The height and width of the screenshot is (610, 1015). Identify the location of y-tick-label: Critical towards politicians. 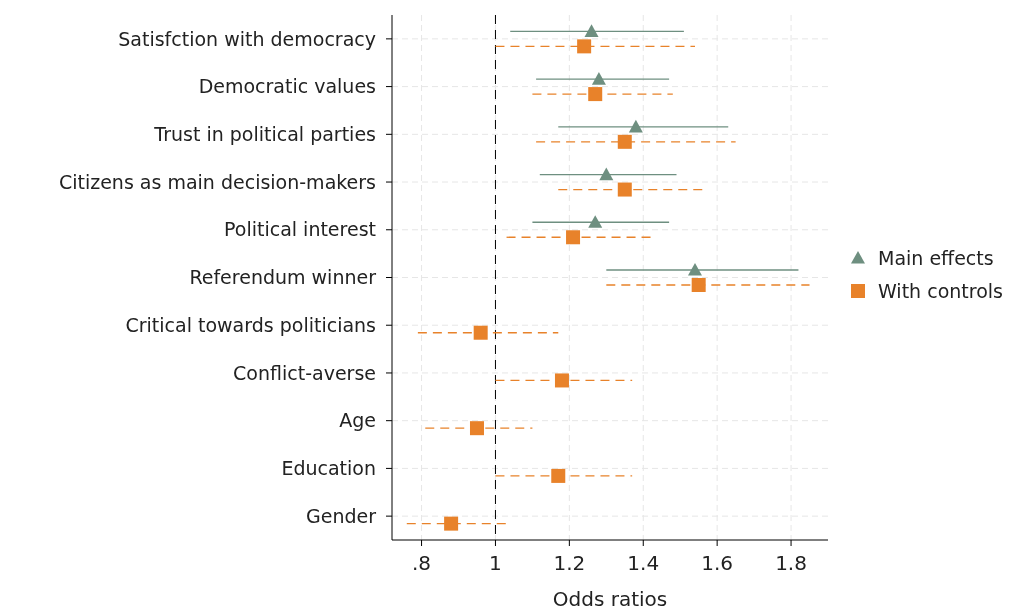
(250, 324).